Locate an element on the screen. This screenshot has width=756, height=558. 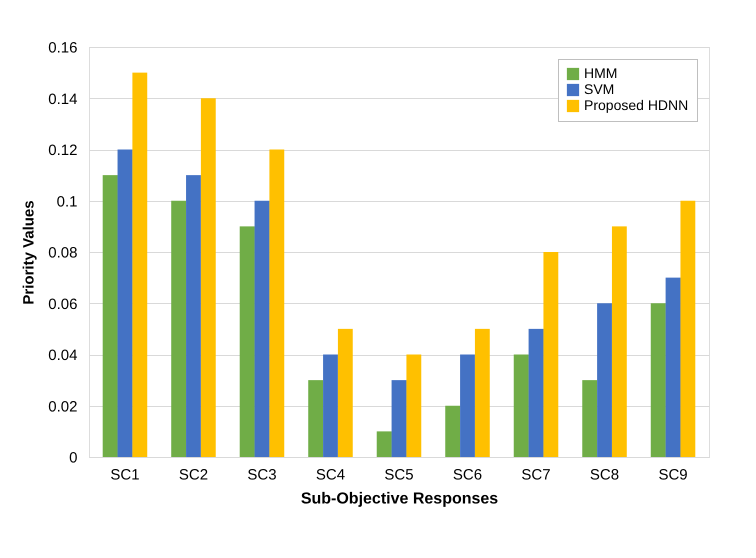
x-tick-label: SC2 is located at coordinates (193, 475).